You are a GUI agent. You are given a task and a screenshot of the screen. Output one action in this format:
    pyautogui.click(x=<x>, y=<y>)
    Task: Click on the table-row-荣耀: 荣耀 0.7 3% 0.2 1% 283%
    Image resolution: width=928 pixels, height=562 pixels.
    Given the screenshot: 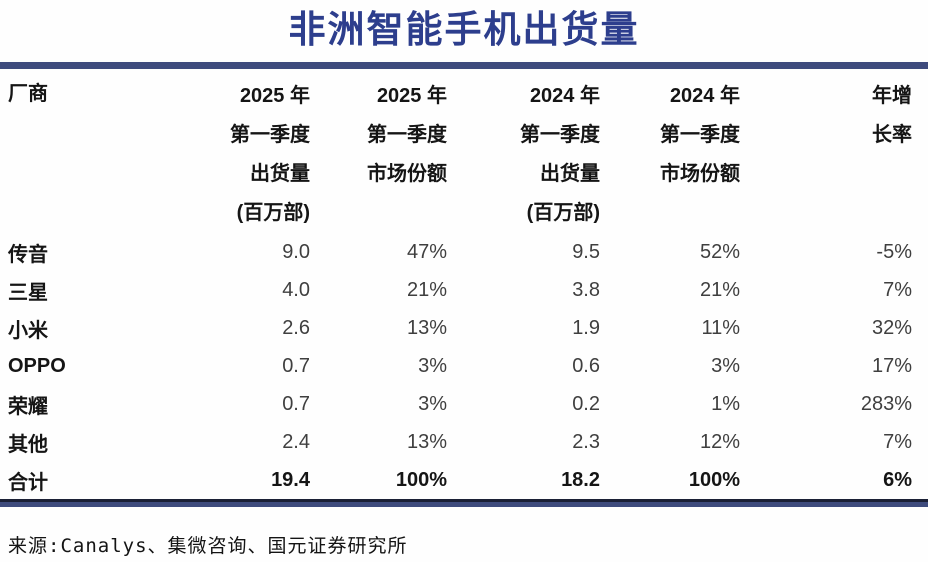 What is the action you would take?
    pyautogui.click(x=460, y=404)
    